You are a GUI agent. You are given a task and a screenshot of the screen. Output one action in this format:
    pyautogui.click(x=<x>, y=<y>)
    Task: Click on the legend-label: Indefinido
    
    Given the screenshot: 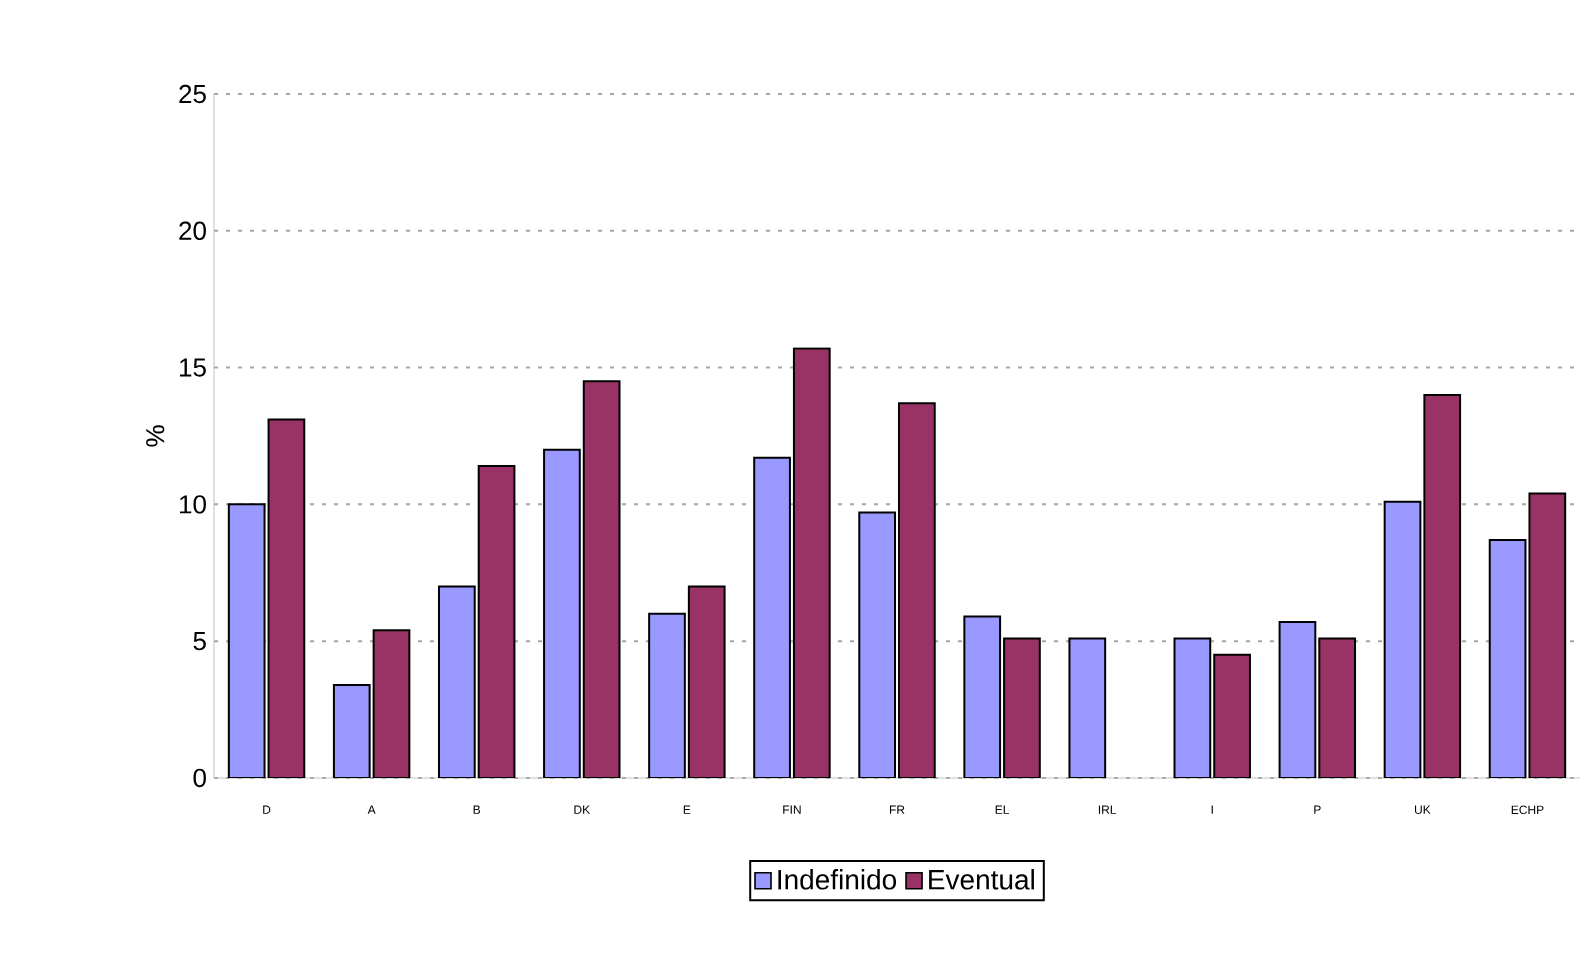 What is the action you would take?
    pyautogui.click(x=837, y=879)
    